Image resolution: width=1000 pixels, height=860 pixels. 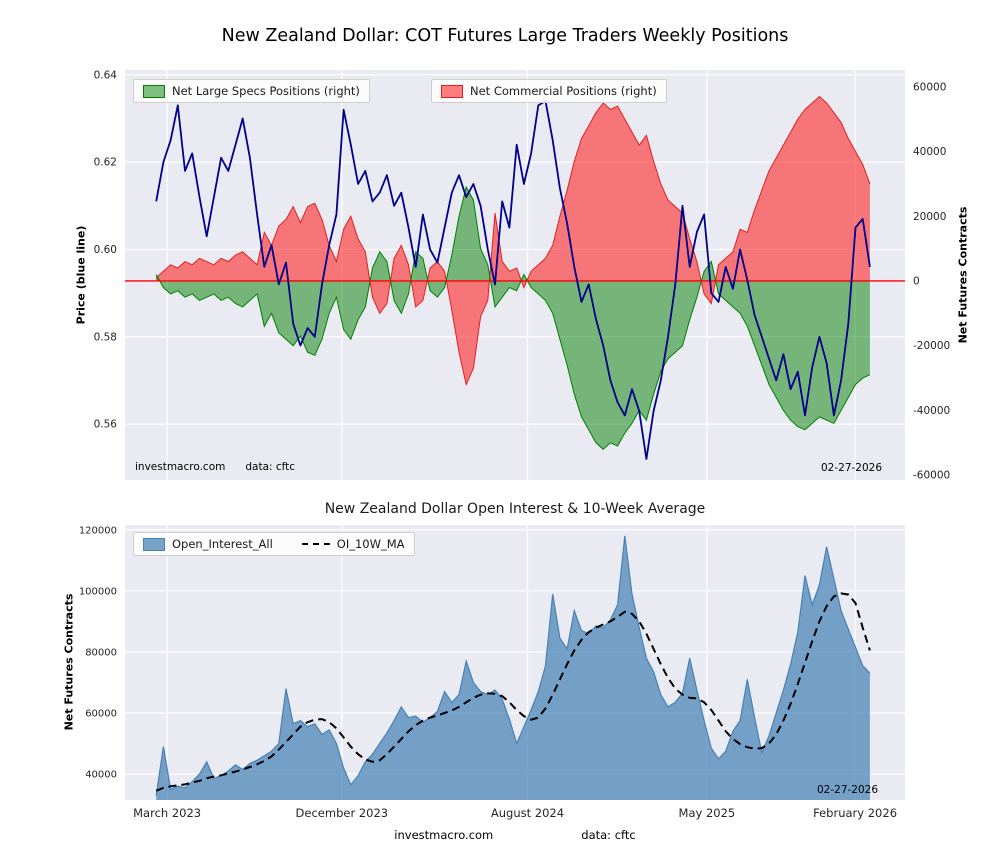 I want to click on legend-label-commercials: Net Commercial Positions (right), so click(x=563, y=91).